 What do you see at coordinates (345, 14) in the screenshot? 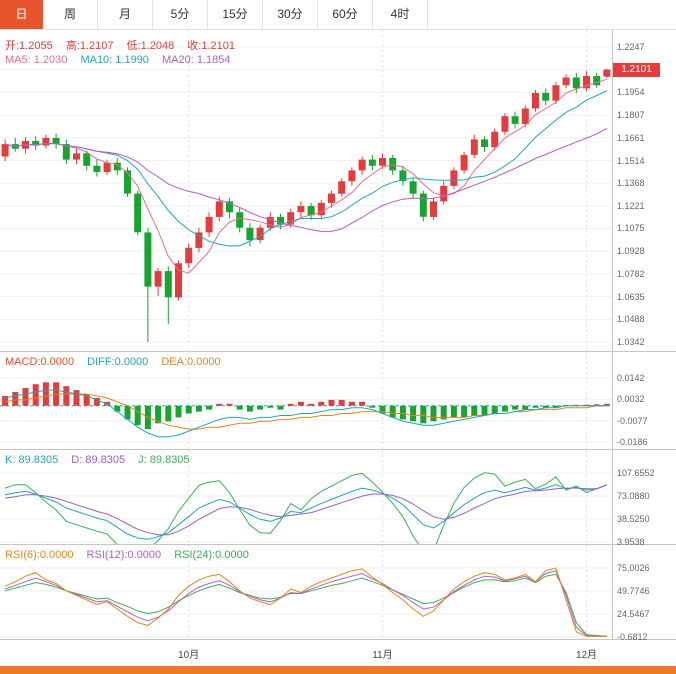
I see `tab-60min: 60分` at bounding box center [345, 14].